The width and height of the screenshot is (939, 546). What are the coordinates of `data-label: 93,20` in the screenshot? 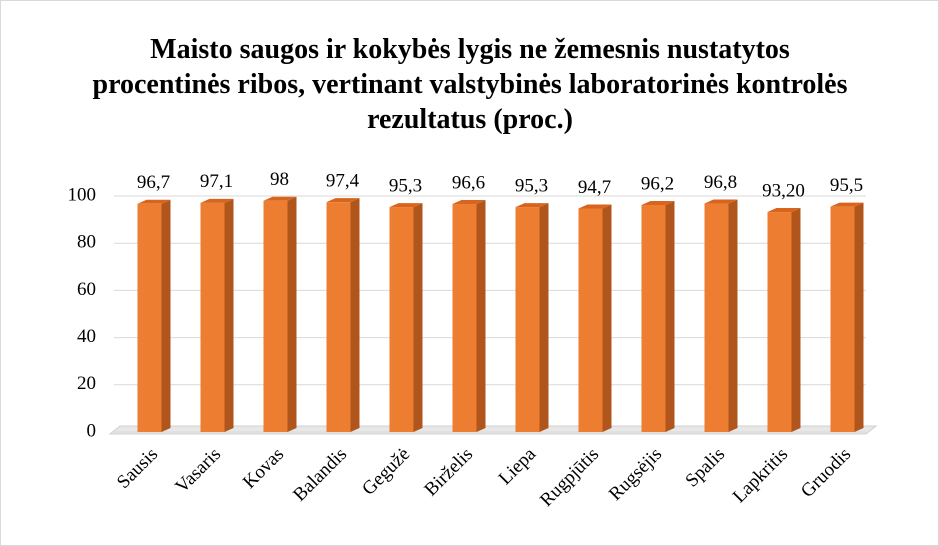 It's located at (783, 190).